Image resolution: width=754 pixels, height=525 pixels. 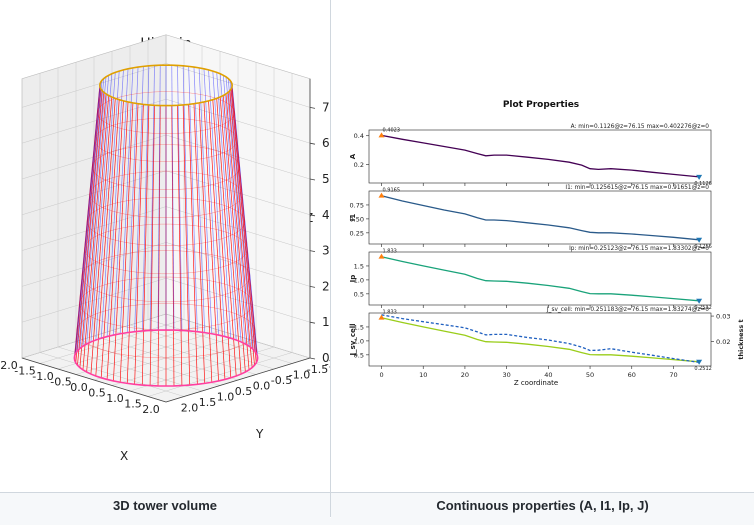 What do you see at coordinates (353, 339) in the screenshot?
I see `y-axis-label: J_sv_cell` at bounding box center [353, 339].